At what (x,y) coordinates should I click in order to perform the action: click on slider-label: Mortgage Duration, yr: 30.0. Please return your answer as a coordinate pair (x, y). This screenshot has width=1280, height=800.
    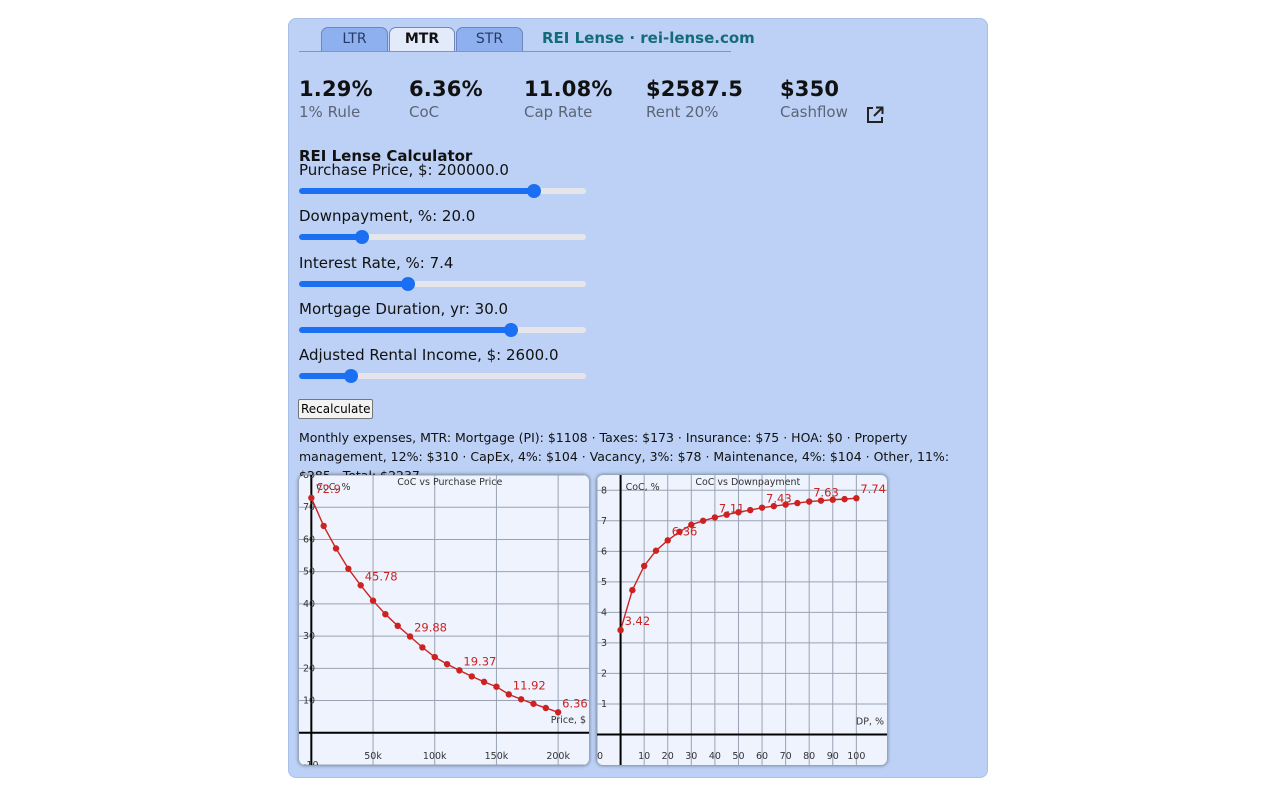
    Looking at the image, I should click on (404, 309).